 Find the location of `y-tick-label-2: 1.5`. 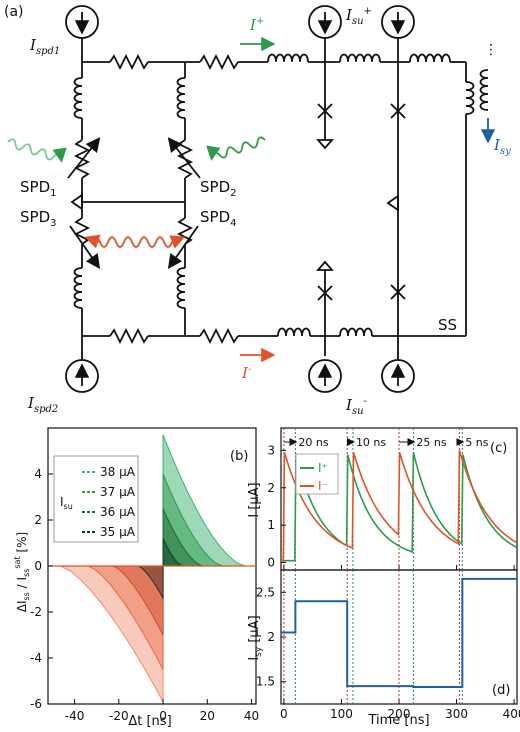

y-tick-label-2: 1.5 is located at coordinates (265, 682).